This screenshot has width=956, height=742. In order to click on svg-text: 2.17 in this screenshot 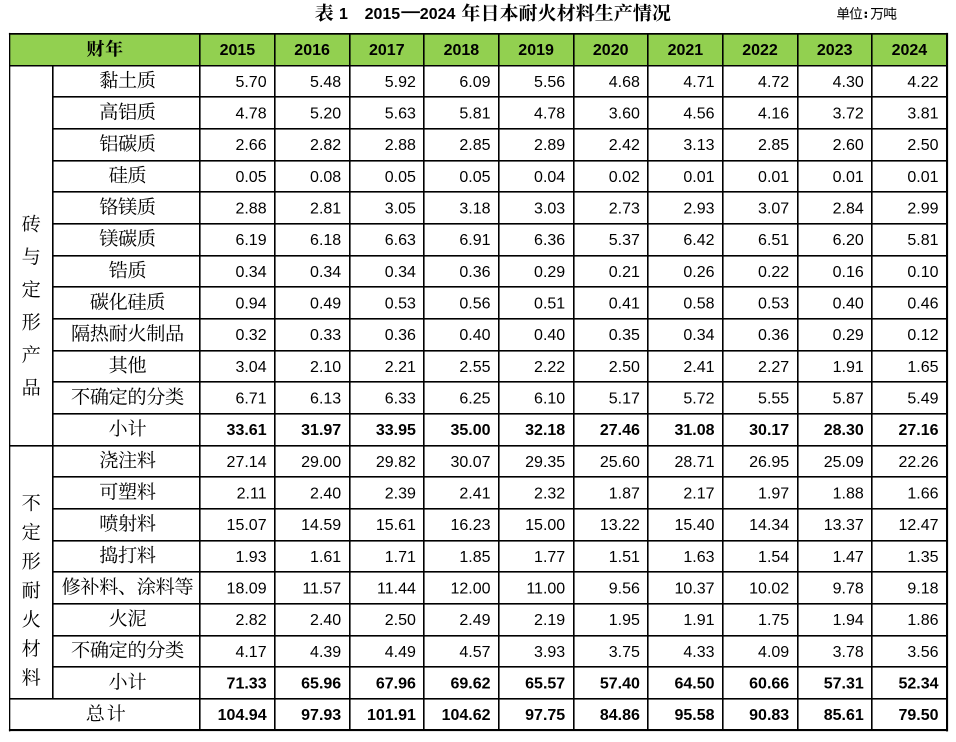, I will do `click(698, 494)`.